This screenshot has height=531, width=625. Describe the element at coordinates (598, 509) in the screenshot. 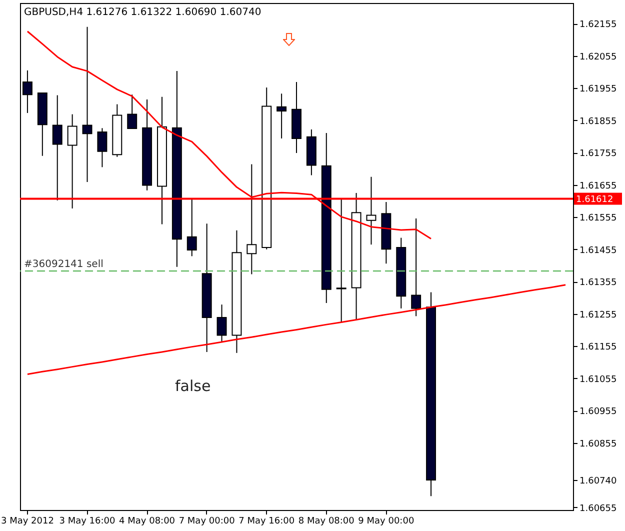

I see `y-tick-label: 1.60655` at that location.